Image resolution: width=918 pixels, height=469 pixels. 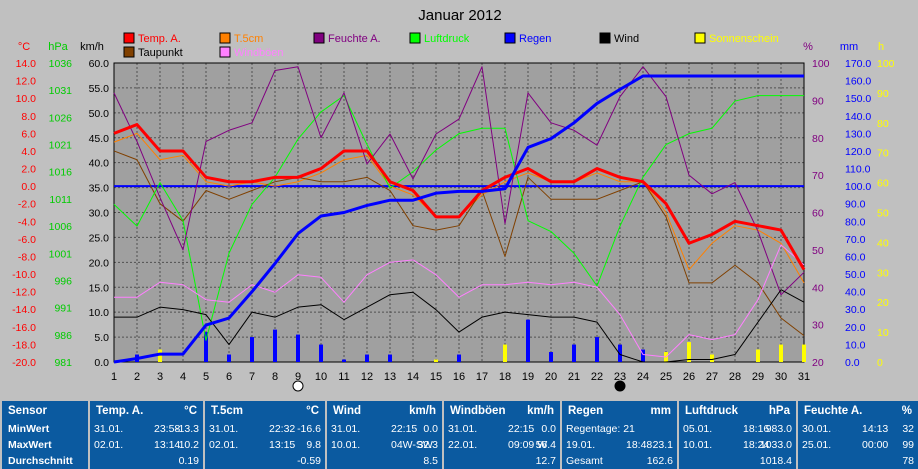 What do you see at coordinates (26, 82) in the screenshot?
I see `temp-tick-label: 12.0` at bounding box center [26, 82].